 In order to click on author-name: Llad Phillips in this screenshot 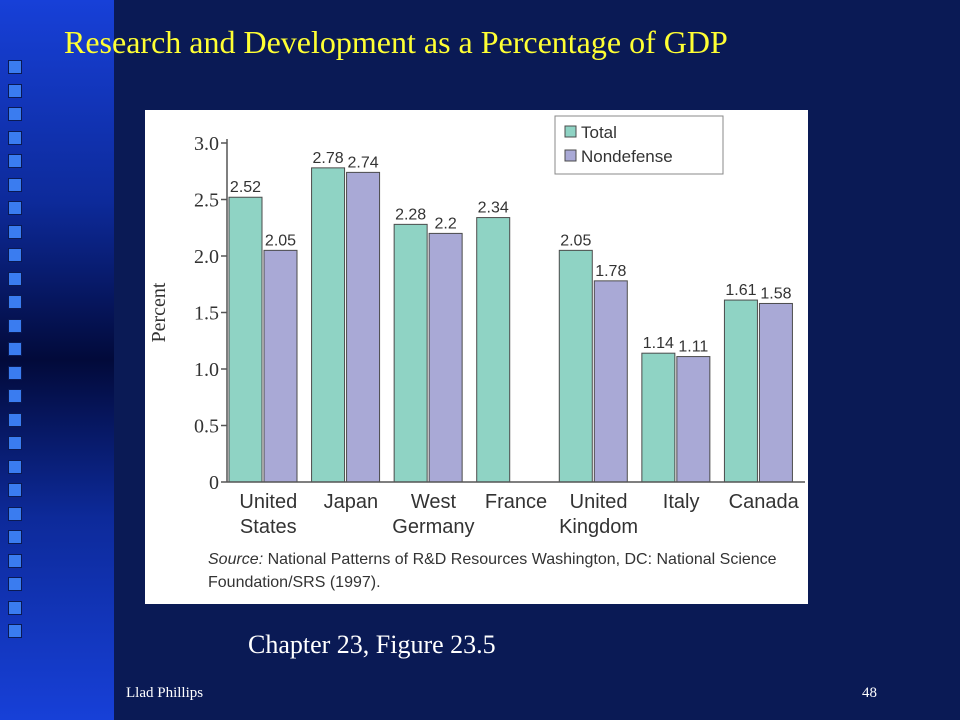, I will do `click(165, 693)`.